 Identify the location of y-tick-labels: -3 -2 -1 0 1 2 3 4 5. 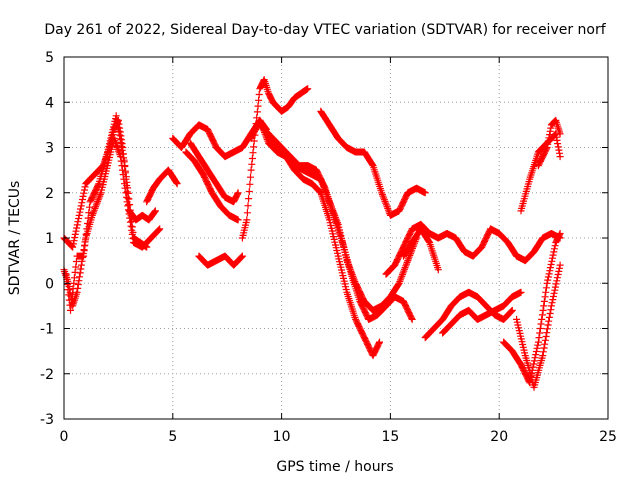
(47, 239).